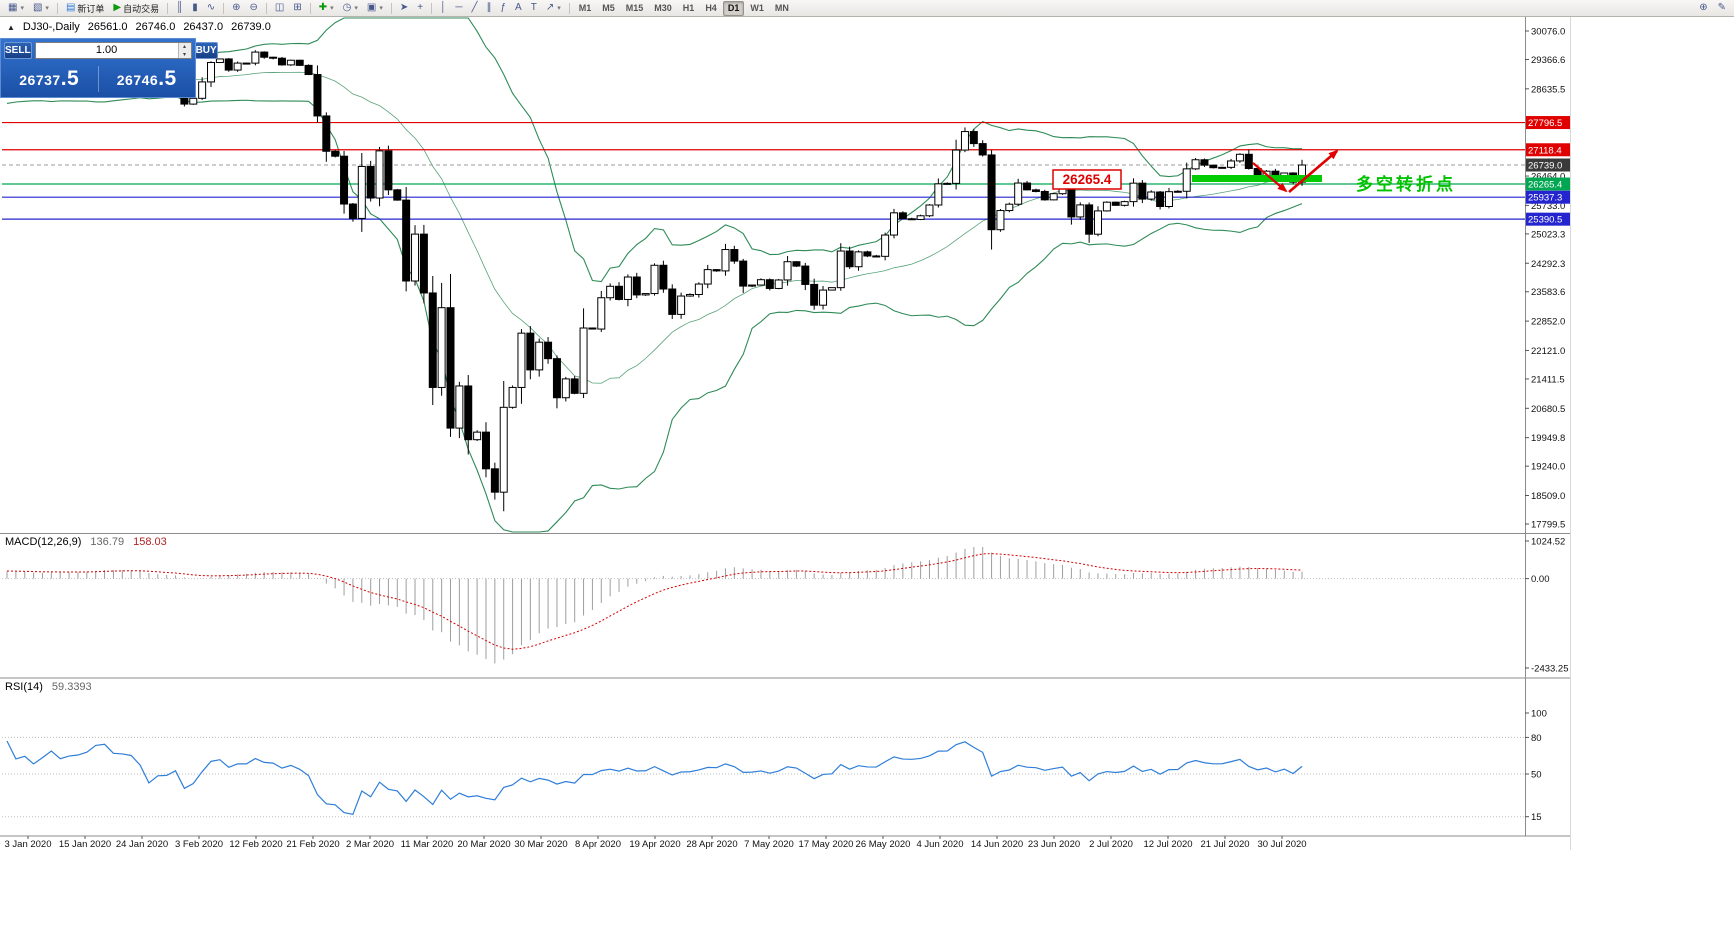 This screenshot has width=1734, height=944. I want to click on svg-text: 17799.5, so click(1548, 524).